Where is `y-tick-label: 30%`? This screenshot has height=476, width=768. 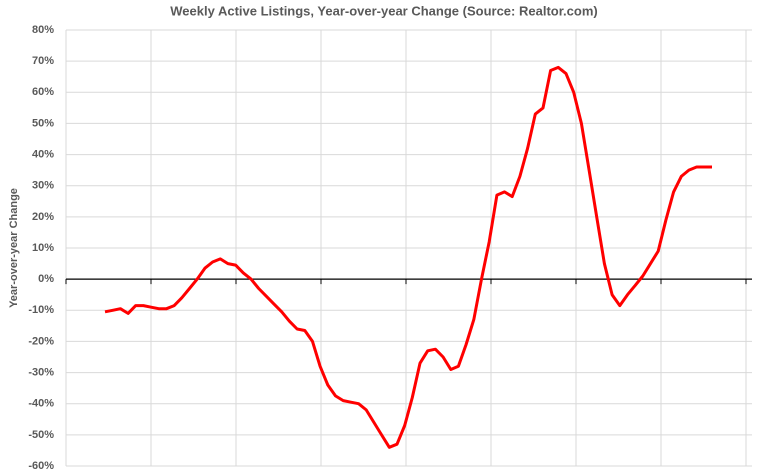 y-tick-label: 30% is located at coordinates (43, 186).